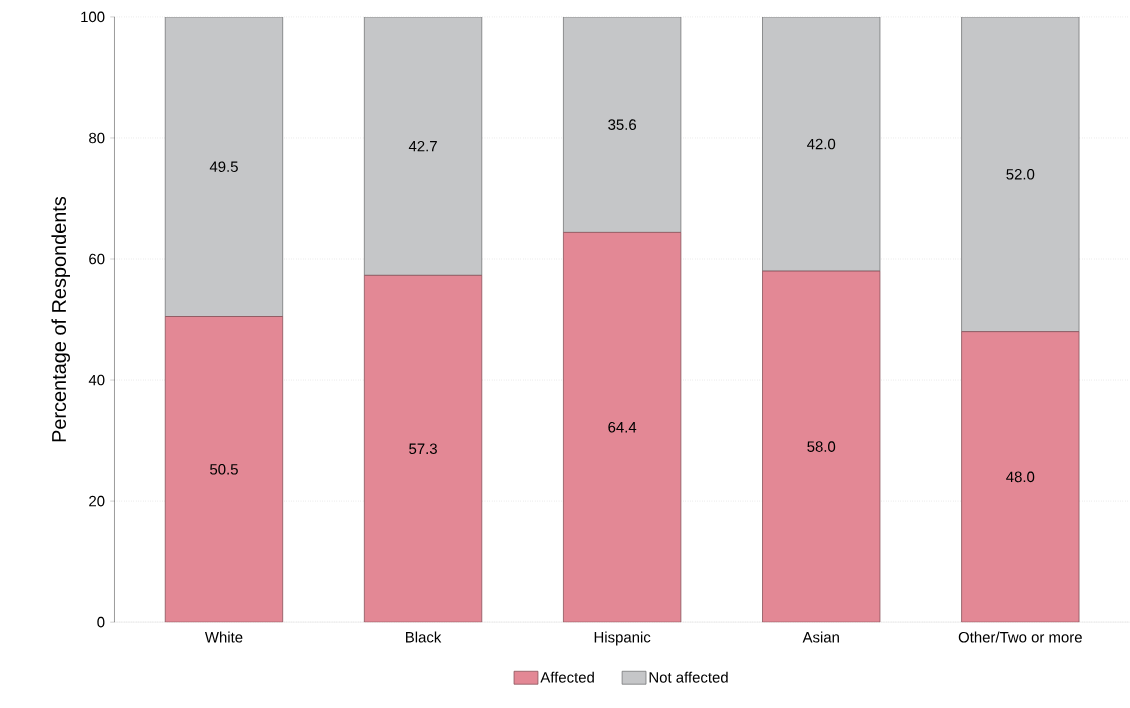 The width and height of the screenshot is (1130, 708). I want to click on y-tick-label: 0, so click(101, 622).